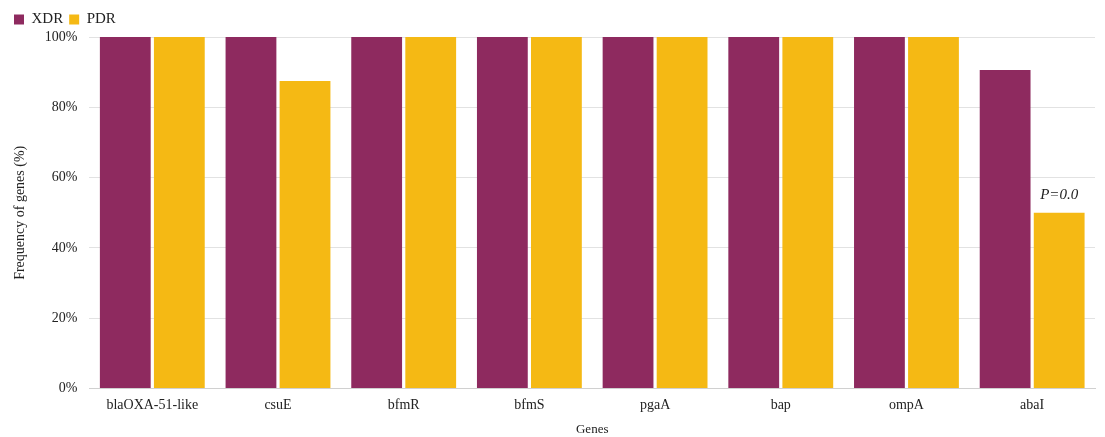  Describe the element at coordinates (1032, 404) in the screenshot. I see `x-tick-label: abaI` at that location.